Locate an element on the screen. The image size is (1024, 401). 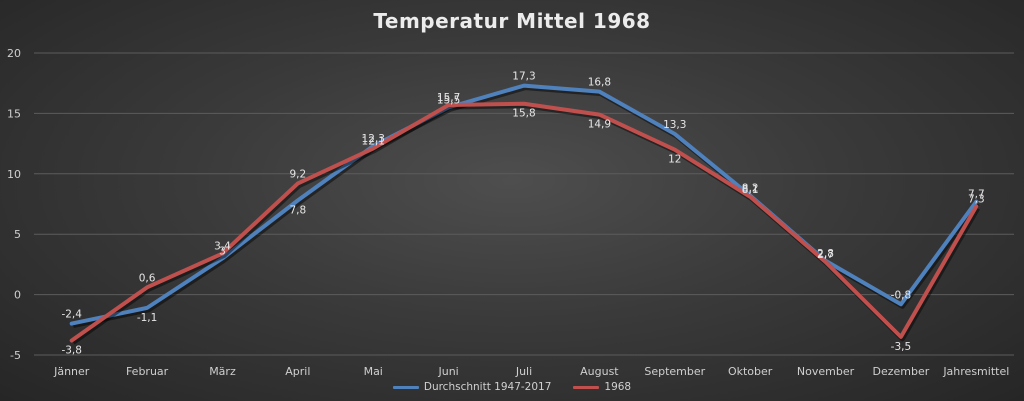
legend: Durchschnitt 1947-2017 1968 is located at coordinates (512, 387).